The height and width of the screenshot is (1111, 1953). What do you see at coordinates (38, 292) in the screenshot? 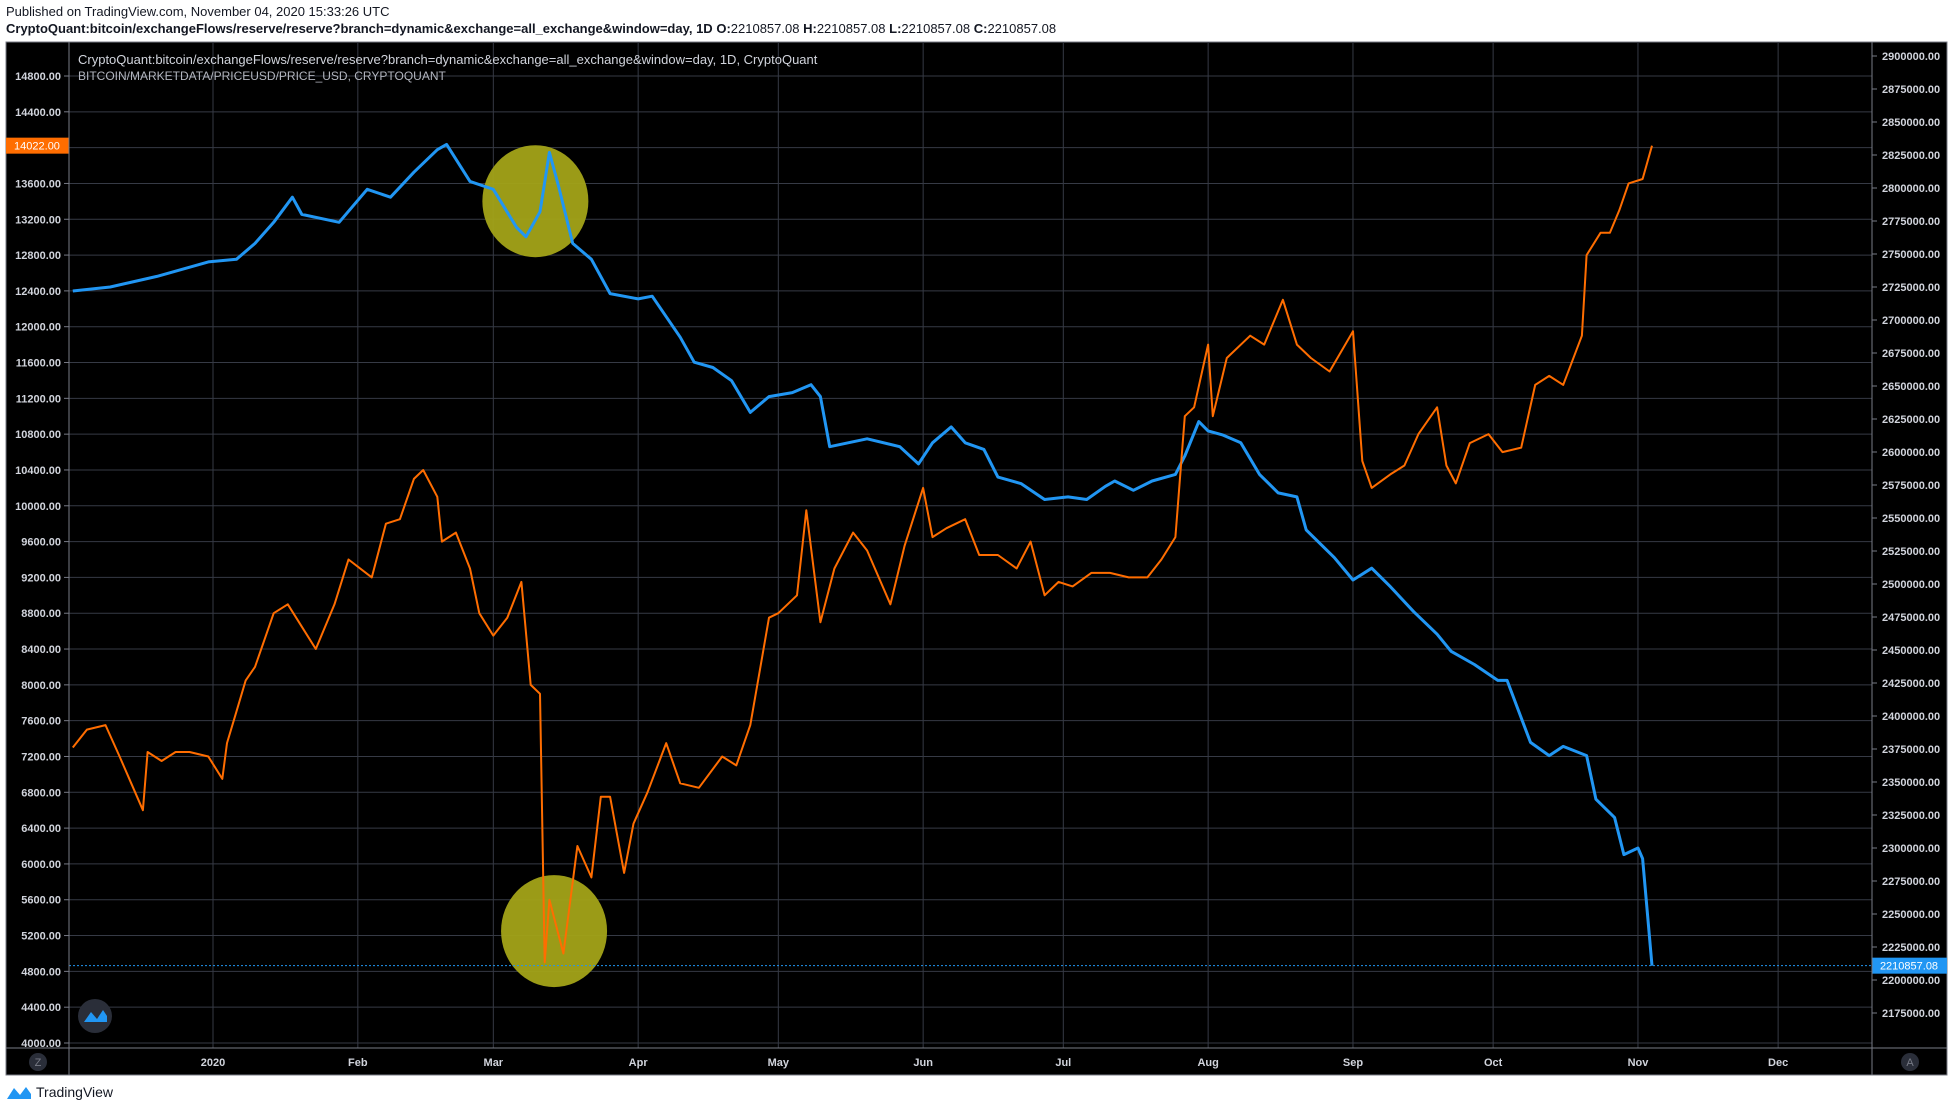
I see `left-axis-tick-label: 12400.00` at bounding box center [38, 292].